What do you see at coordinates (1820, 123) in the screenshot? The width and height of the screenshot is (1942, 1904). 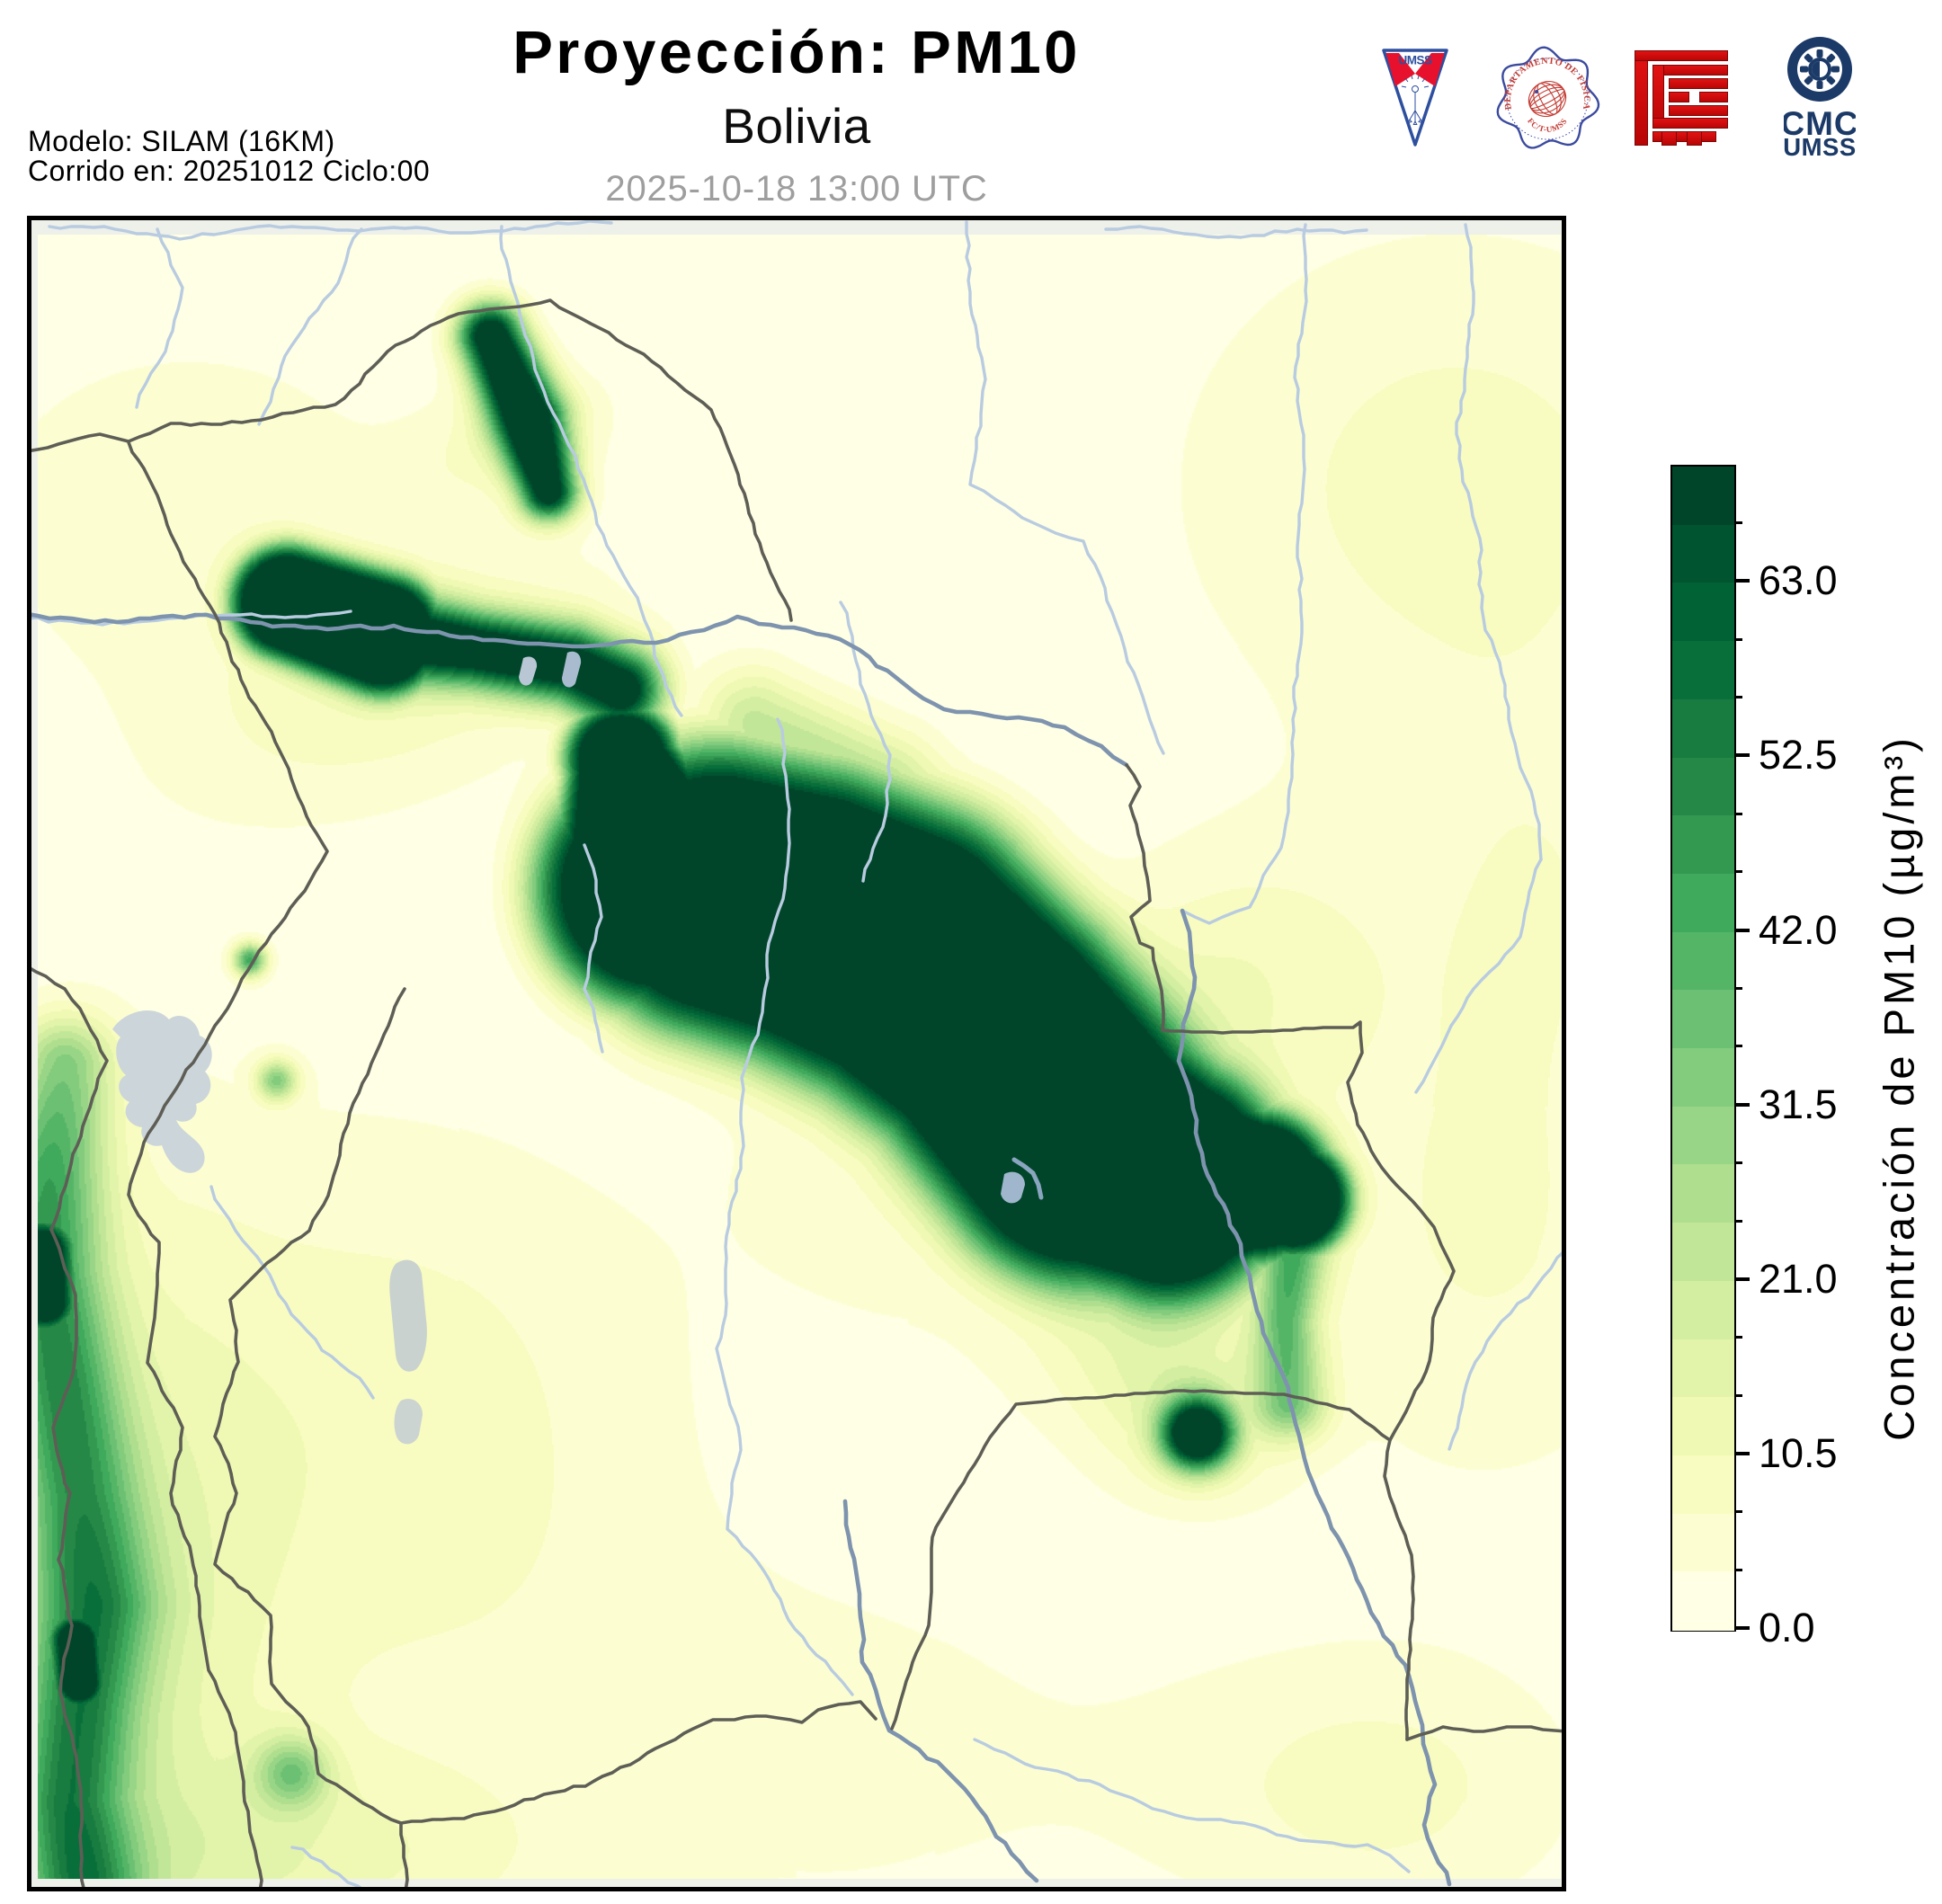 I see `svg-text: CMC` at bounding box center [1820, 123].